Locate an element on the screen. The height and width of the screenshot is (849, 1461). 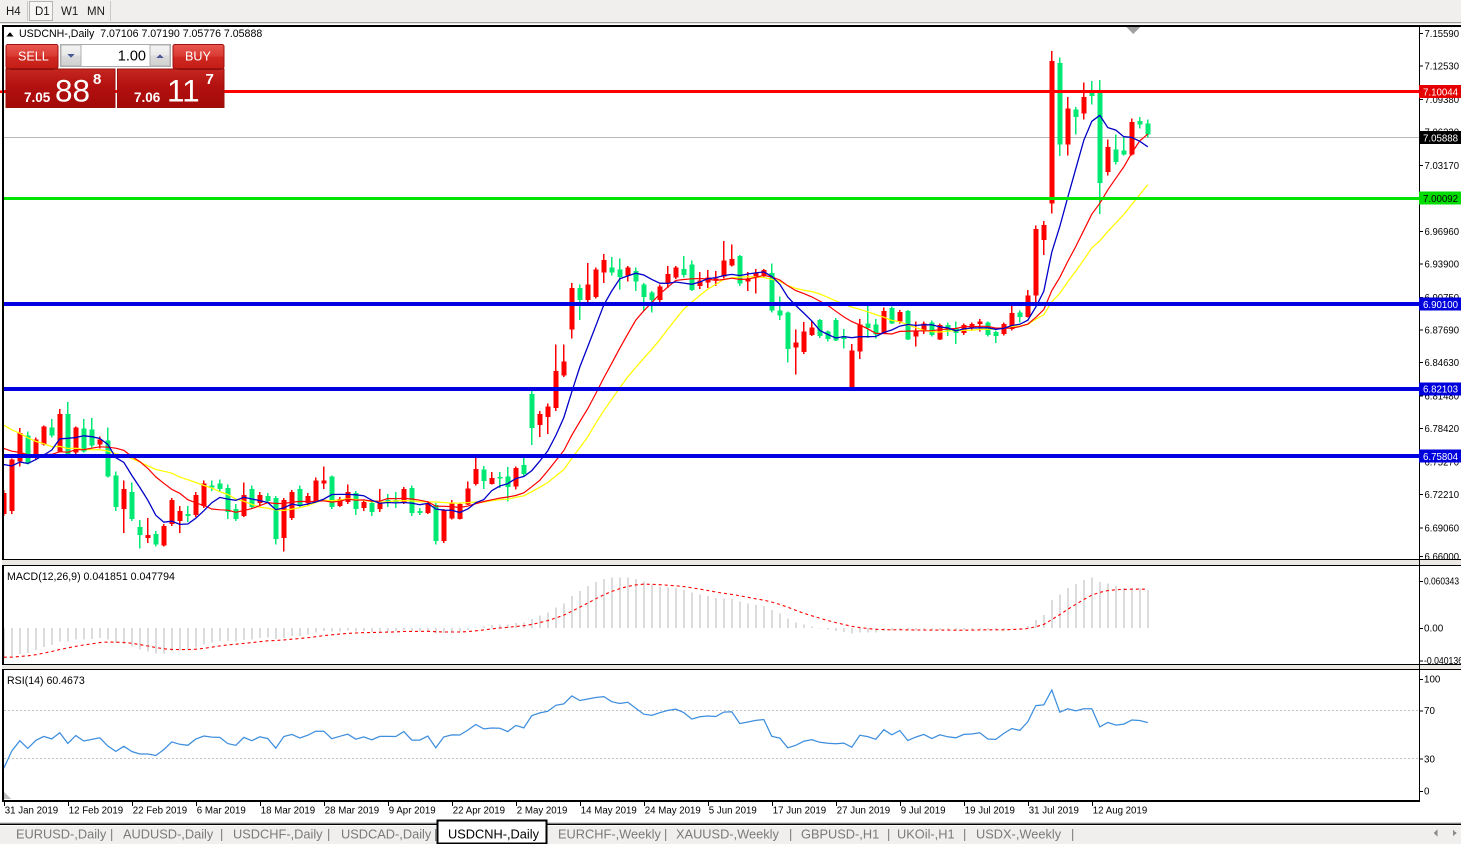
svg-text: W1 is located at coordinates (69, 12).